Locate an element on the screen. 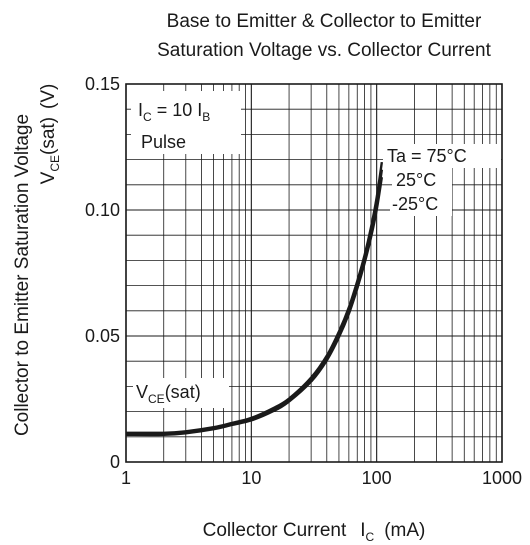 The width and height of the screenshot is (530, 545). x-tick-label: 1 is located at coordinates (126, 478).